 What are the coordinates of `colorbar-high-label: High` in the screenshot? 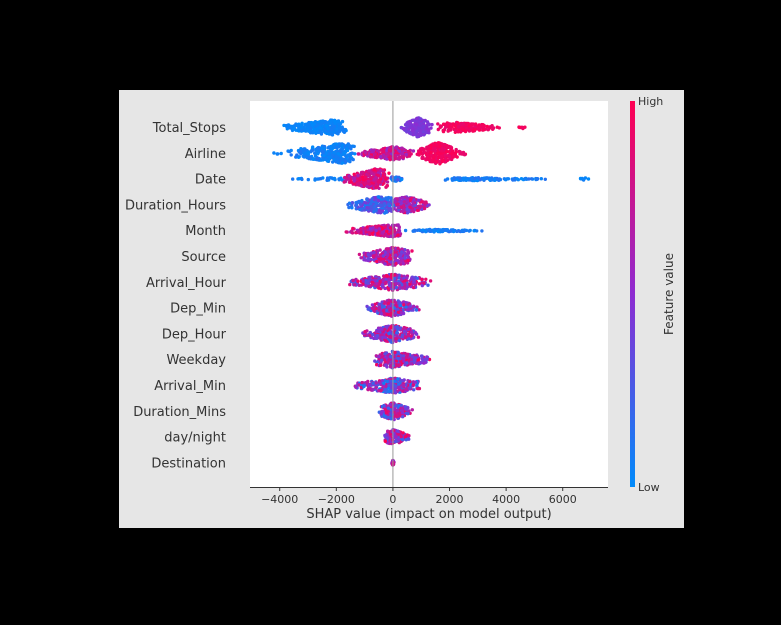 It's located at (650, 101).